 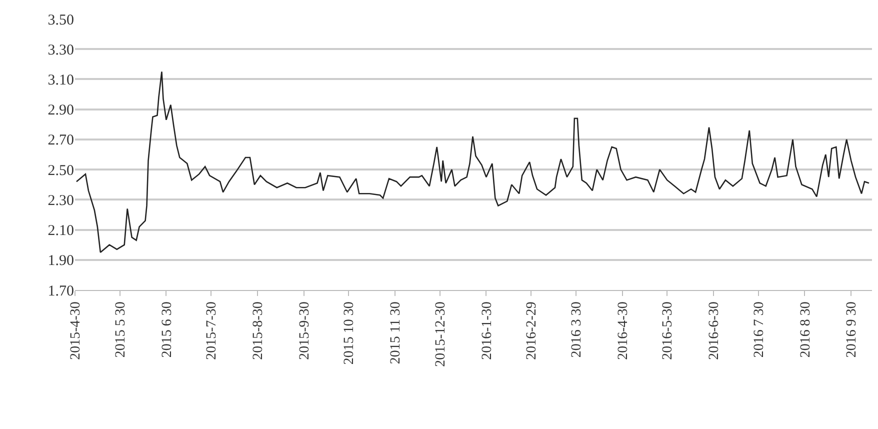 I want to click on y-tick-label: 2.90, so click(x=61, y=110).